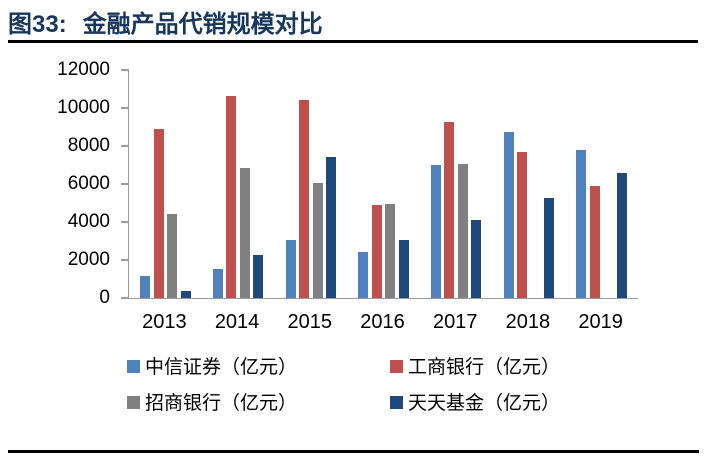 This screenshot has width=706, height=457. I want to click on y-axis-label: 12000, so click(83, 69).